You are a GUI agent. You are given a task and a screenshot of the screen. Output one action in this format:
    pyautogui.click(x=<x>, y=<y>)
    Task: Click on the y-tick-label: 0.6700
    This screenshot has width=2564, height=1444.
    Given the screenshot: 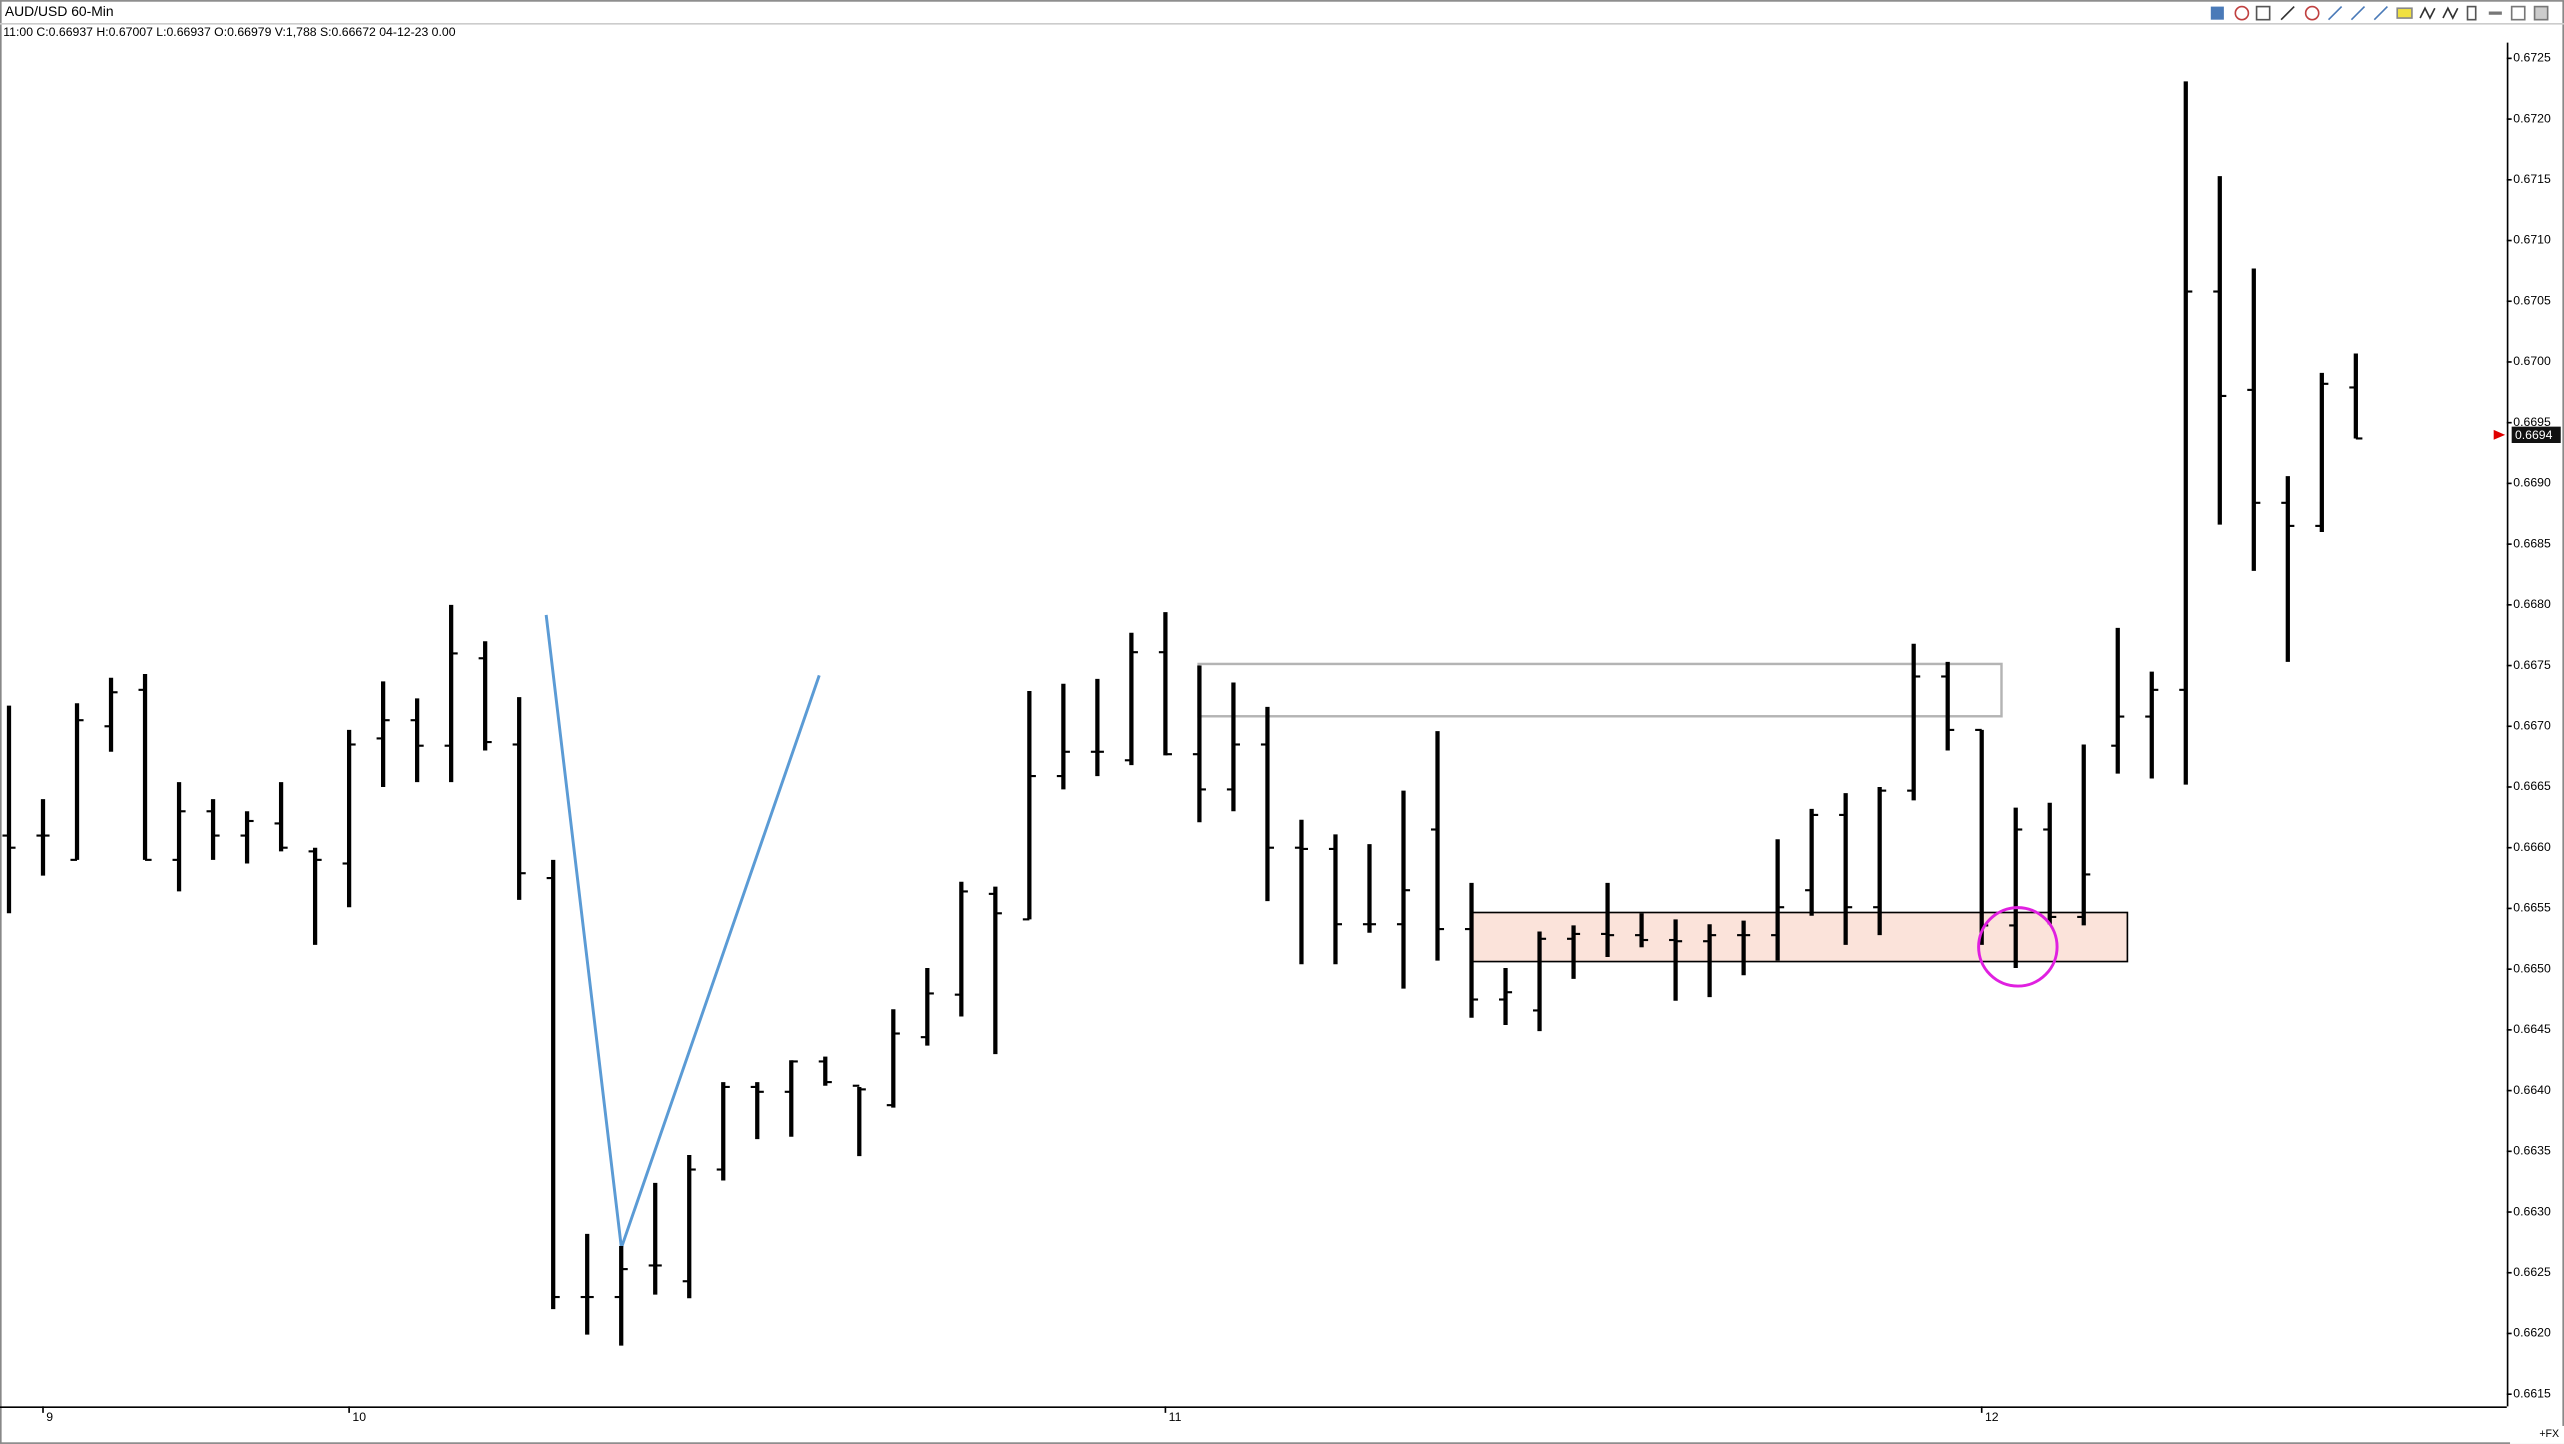 What is the action you would take?
    pyautogui.click(x=2532, y=361)
    